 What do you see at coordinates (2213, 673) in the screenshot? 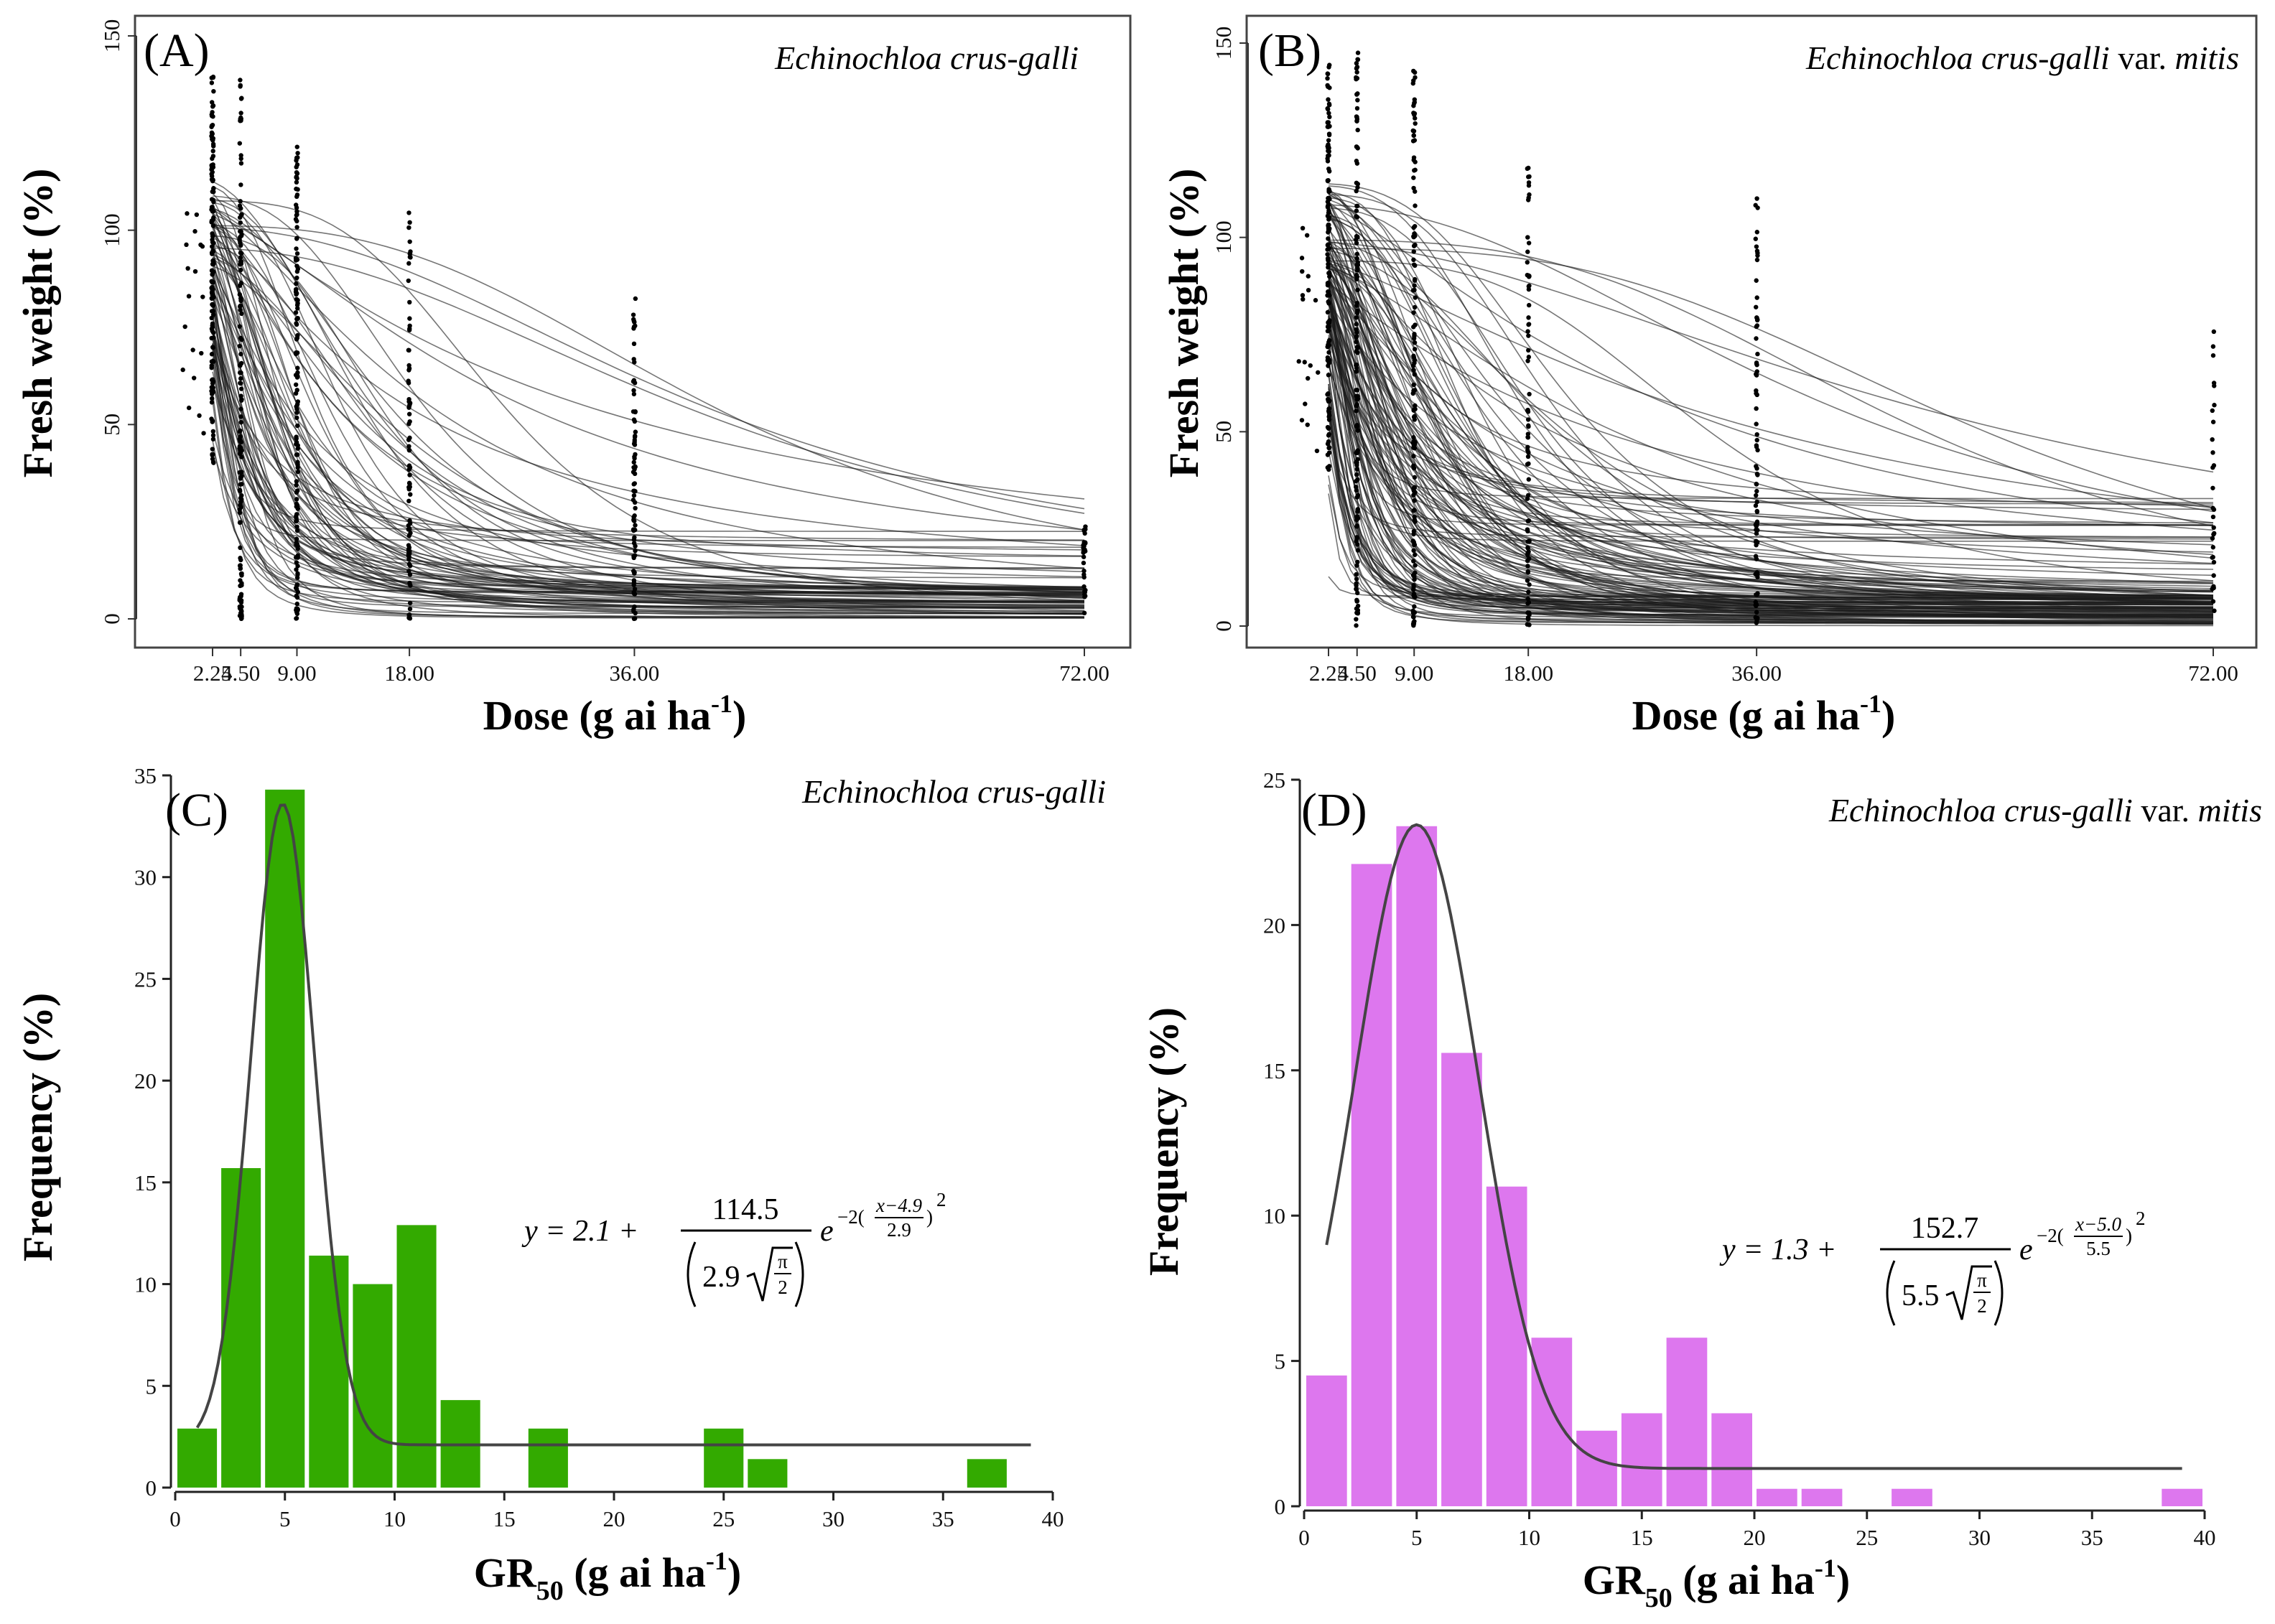
I see `panel-b-x-tick-label: 72.00` at bounding box center [2213, 673].